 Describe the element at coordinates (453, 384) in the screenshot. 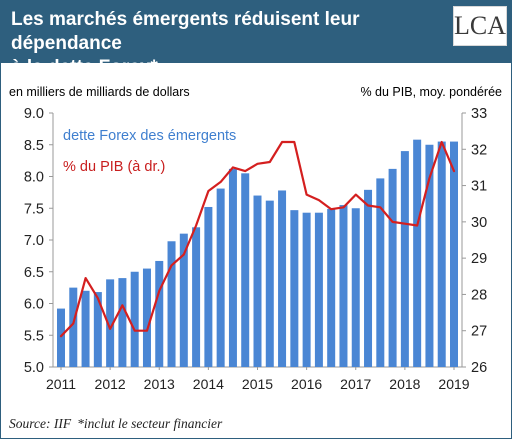

I see `x-tick-label: 2019` at that location.